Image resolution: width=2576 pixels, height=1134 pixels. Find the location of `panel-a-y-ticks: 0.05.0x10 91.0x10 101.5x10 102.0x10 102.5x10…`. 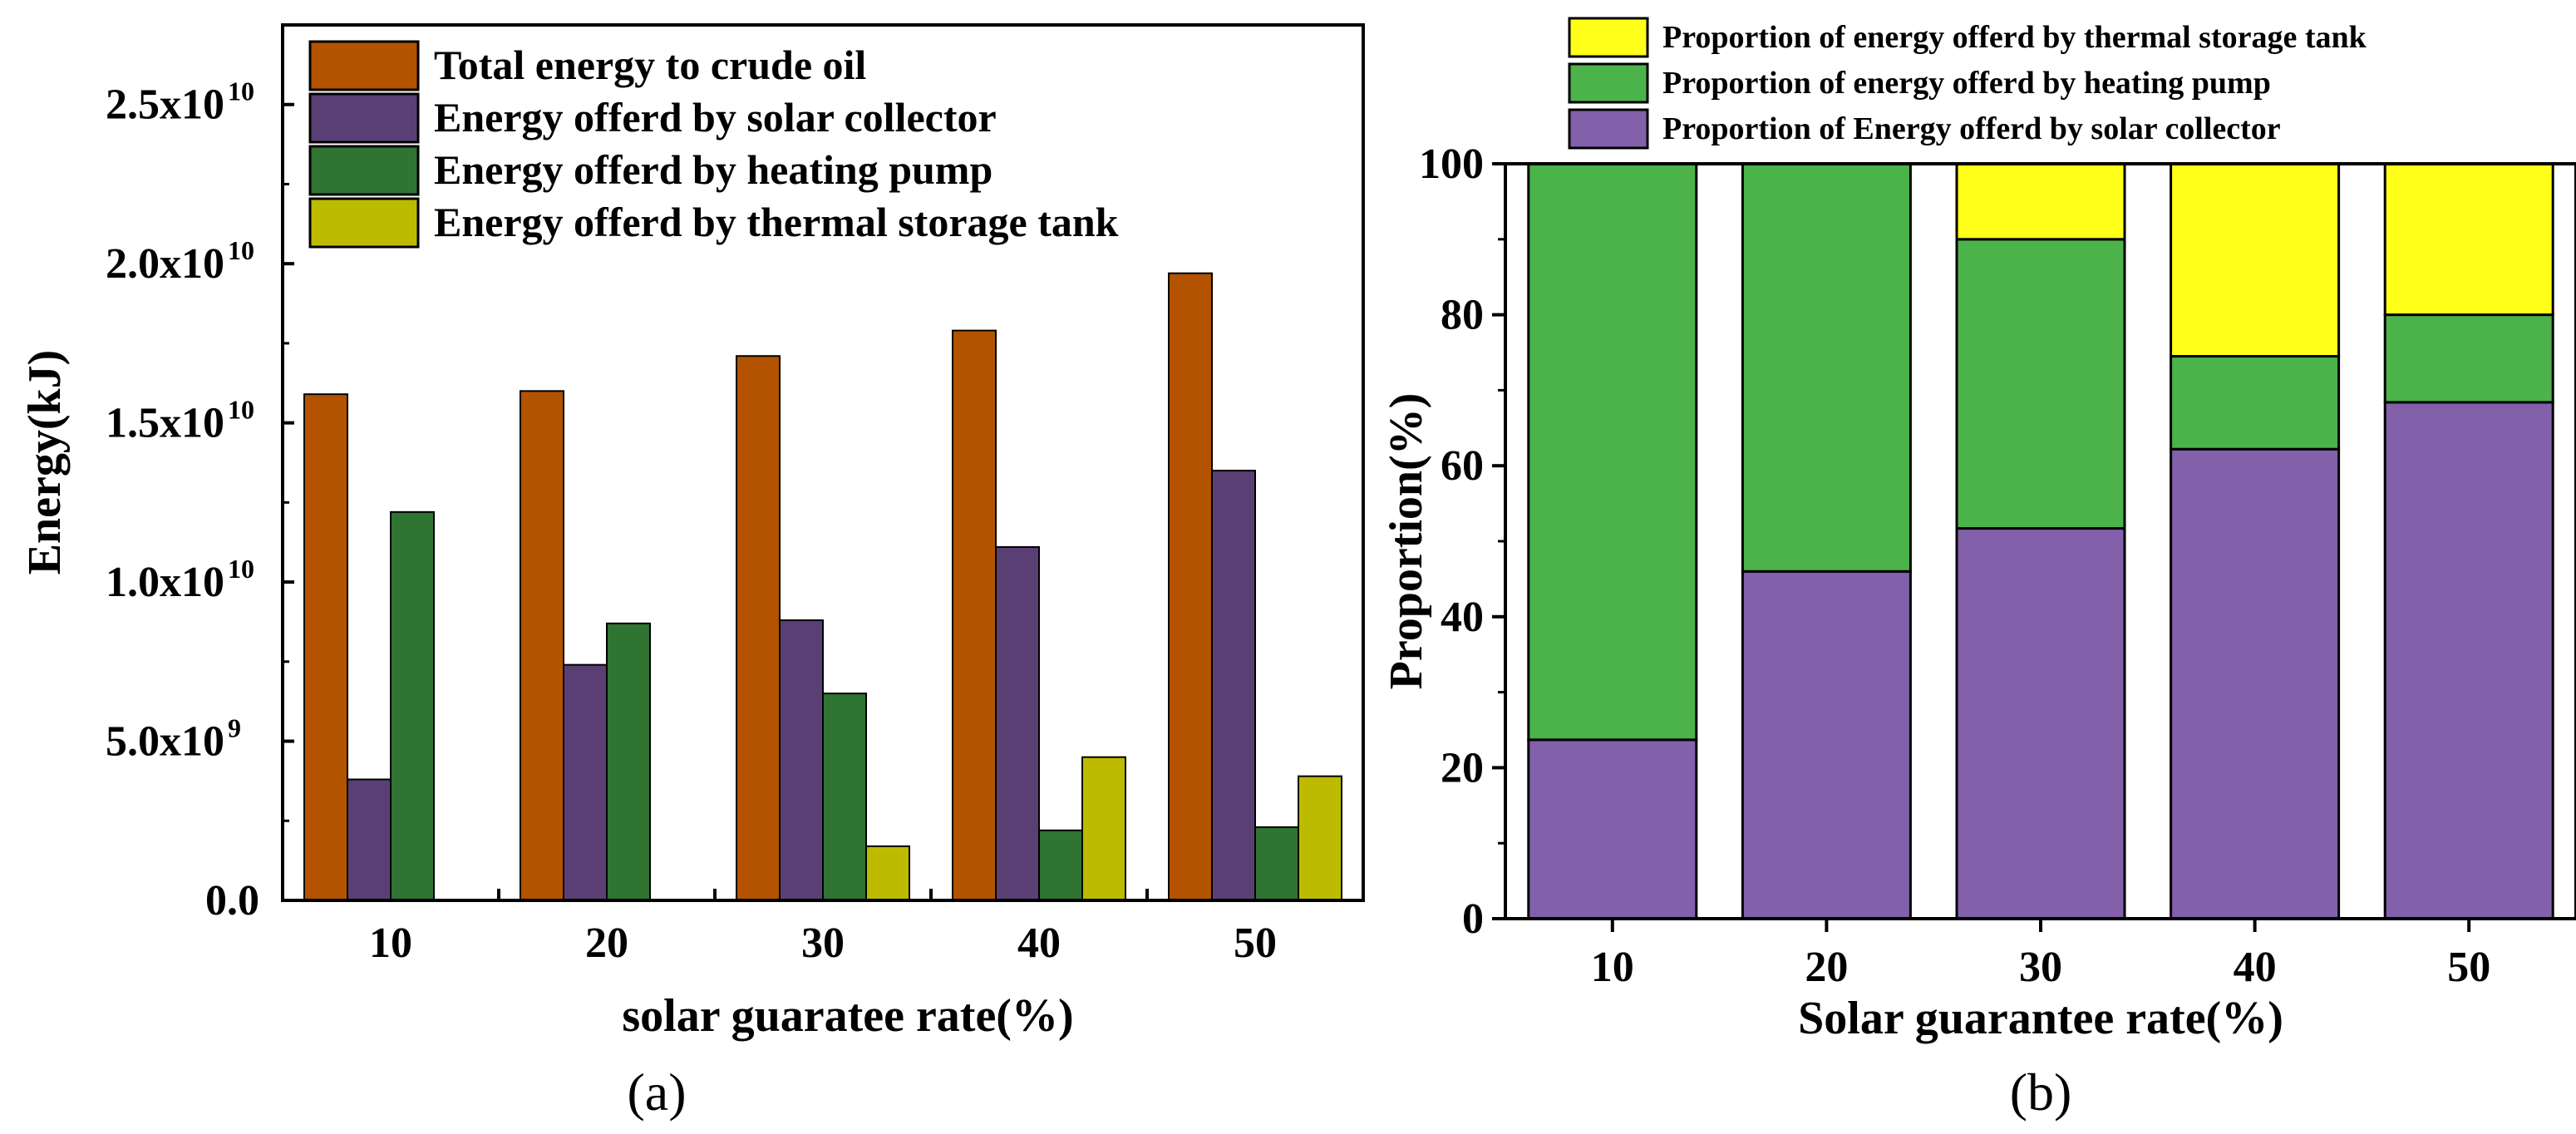

panel-a-y-ticks: 0.05.0x10 91.0x10 101.5x10 102.0x10 102.5x10… is located at coordinates (200, 473).